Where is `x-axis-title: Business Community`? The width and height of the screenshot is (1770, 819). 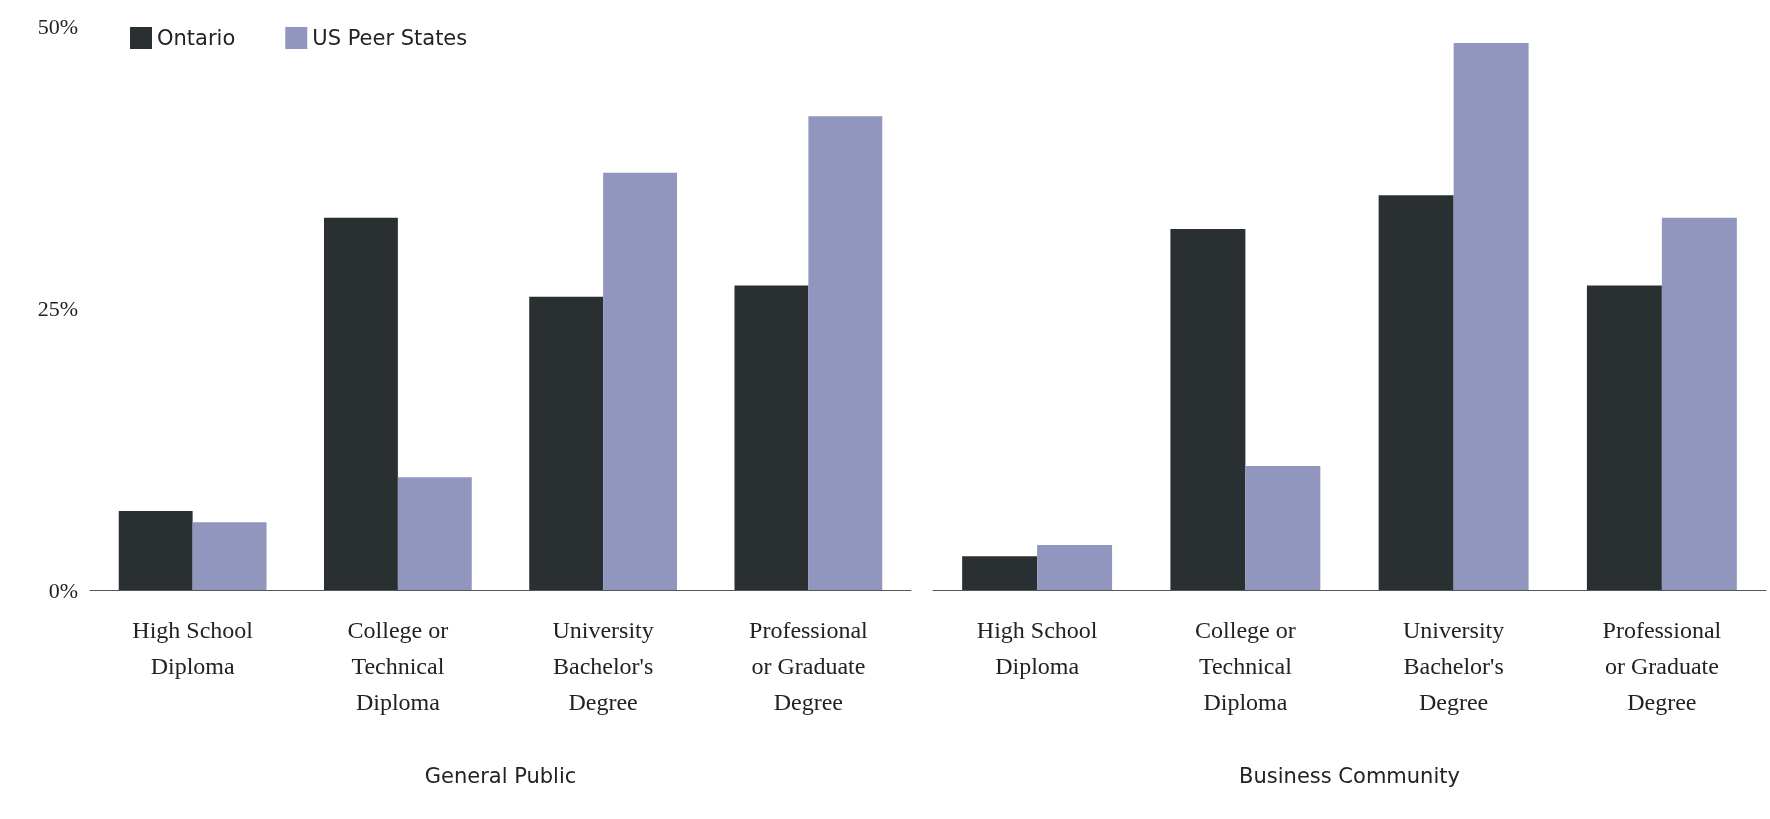
x-axis-title: Business Community is located at coordinates (1349, 775).